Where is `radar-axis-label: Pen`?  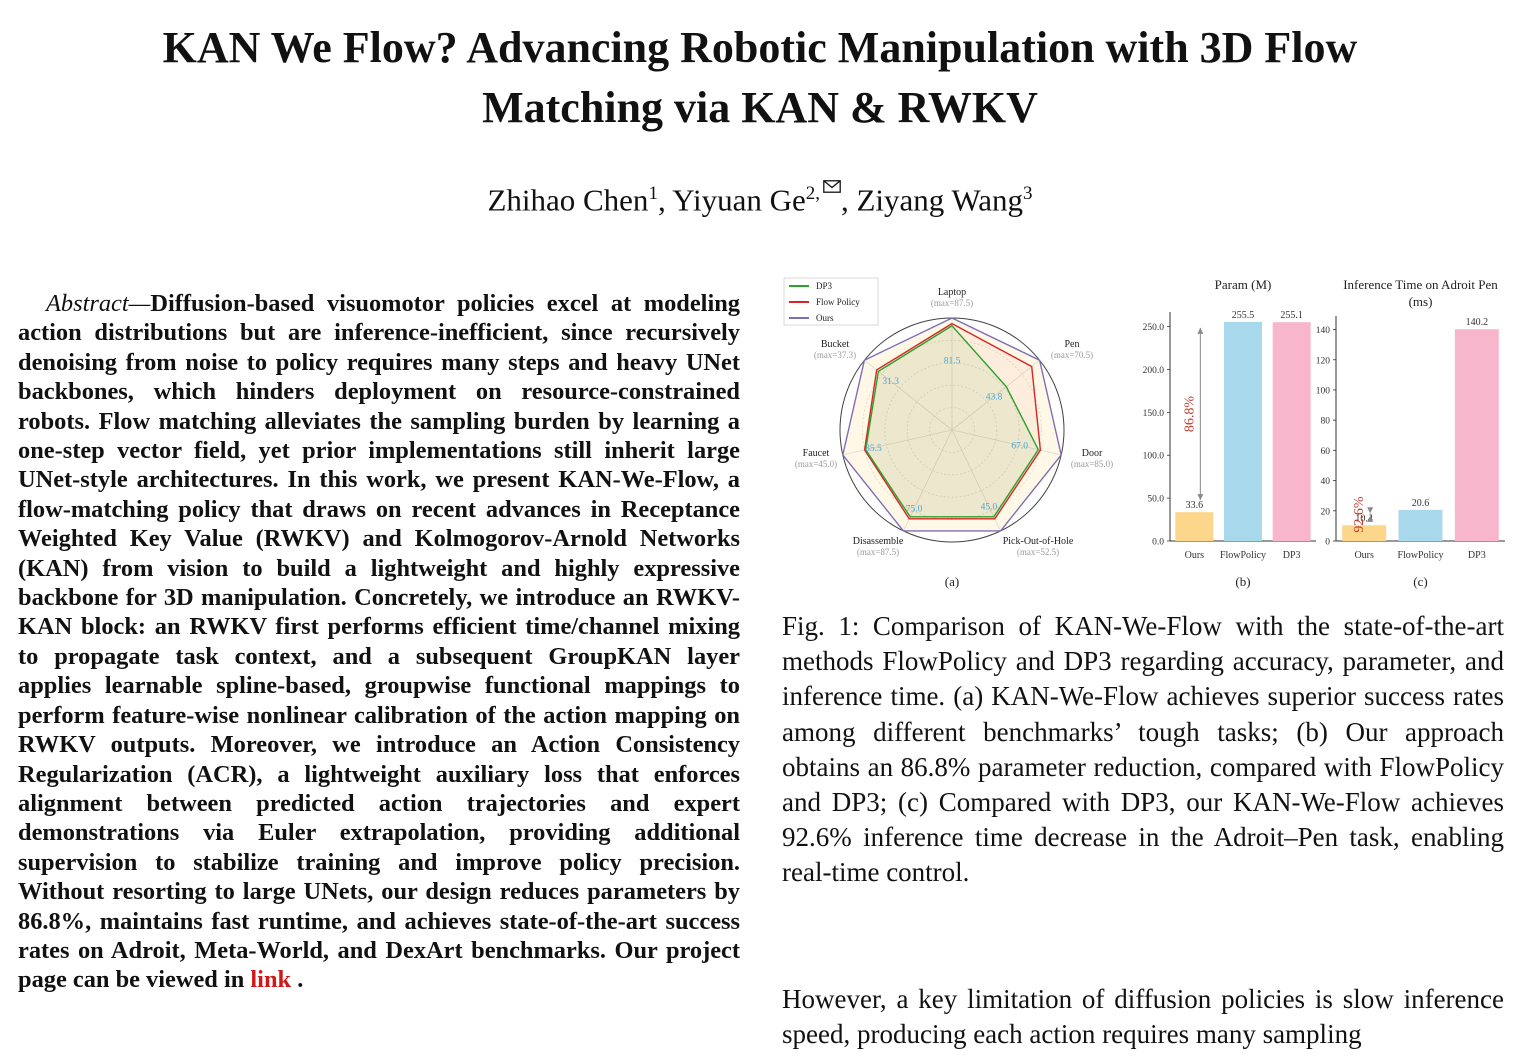
radar-axis-label: Pen is located at coordinates (1072, 344).